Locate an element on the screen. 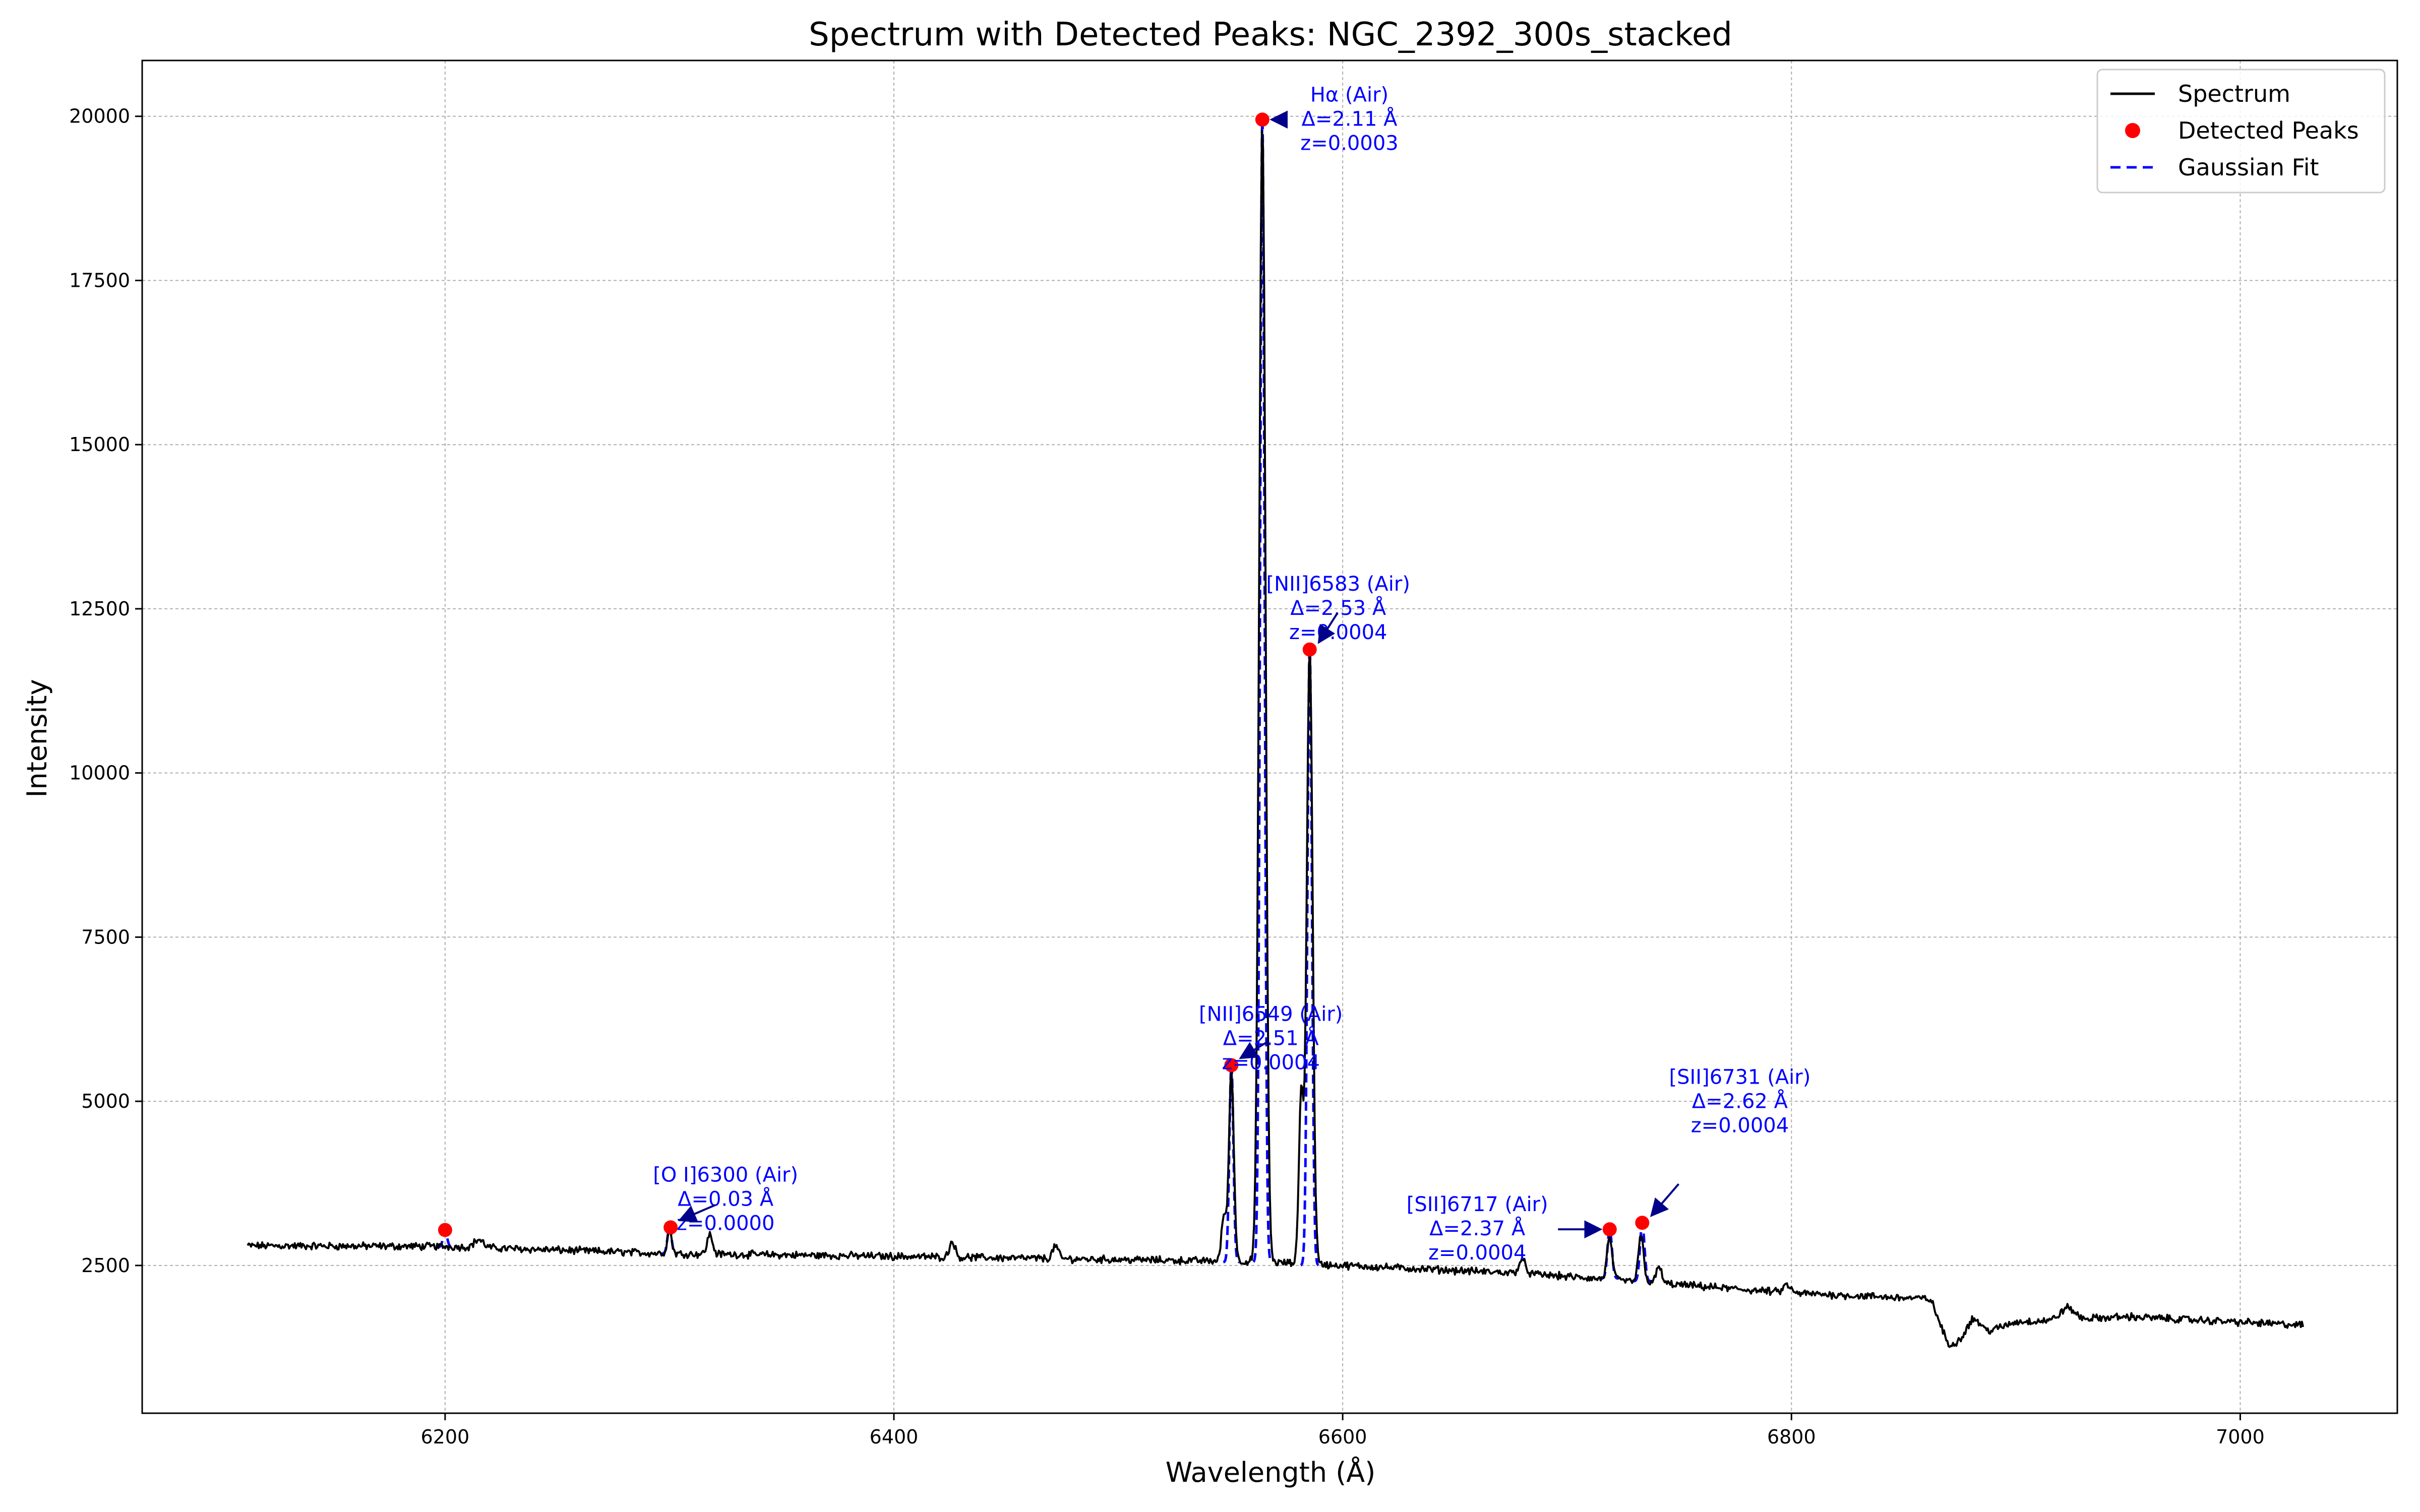 The height and width of the screenshot is (1512, 2420). annotation-text: Δ=0.03 Å is located at coordinates (726, 1199).